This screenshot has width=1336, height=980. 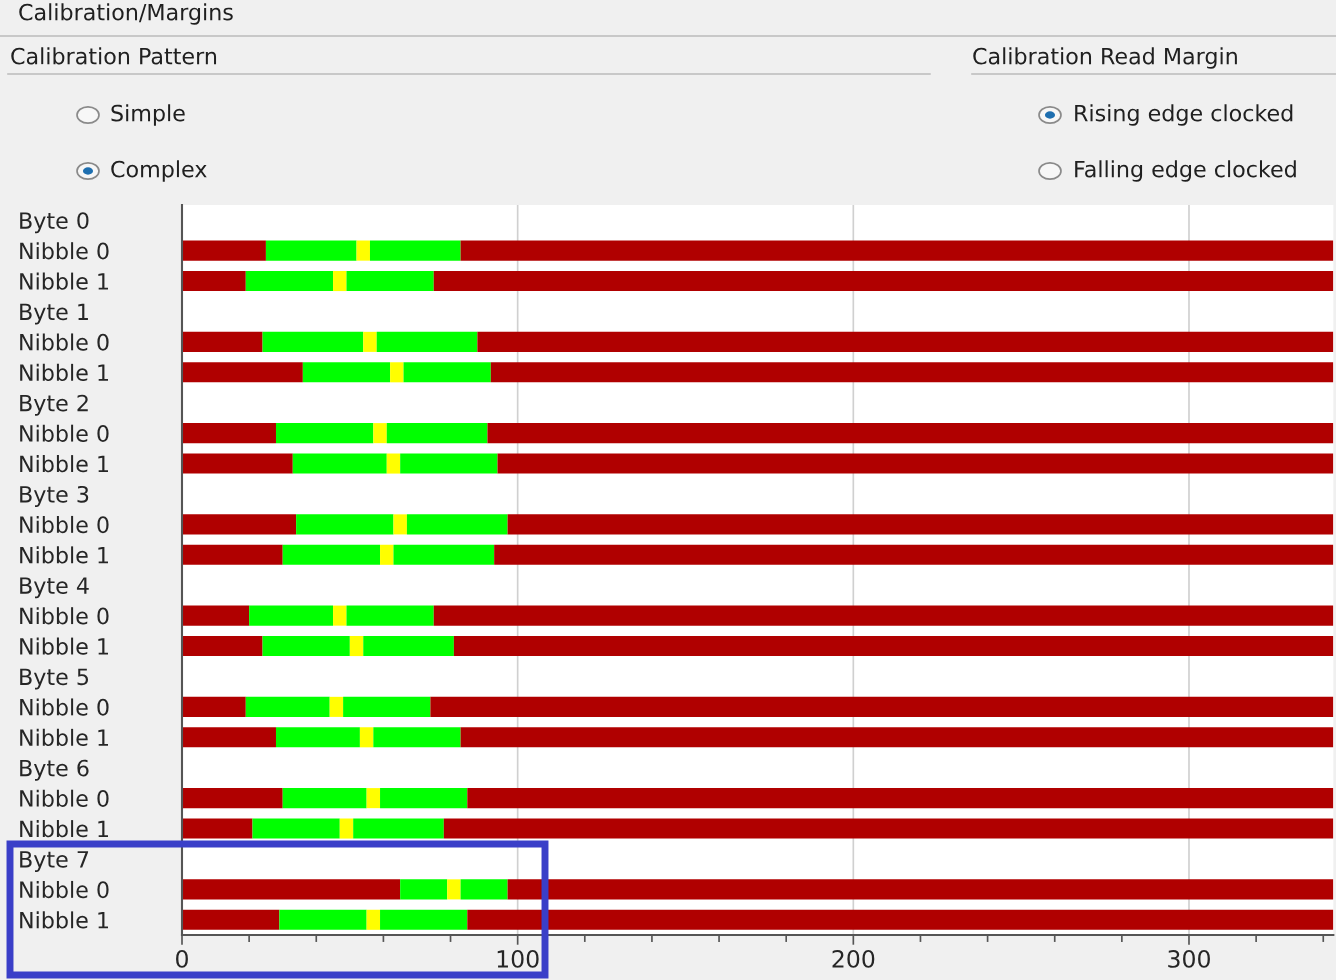 What do you see at coordinates (1189, 959) in the screenshot?
I see `x-tick-label: 300` at bounding box center [1189, 959].